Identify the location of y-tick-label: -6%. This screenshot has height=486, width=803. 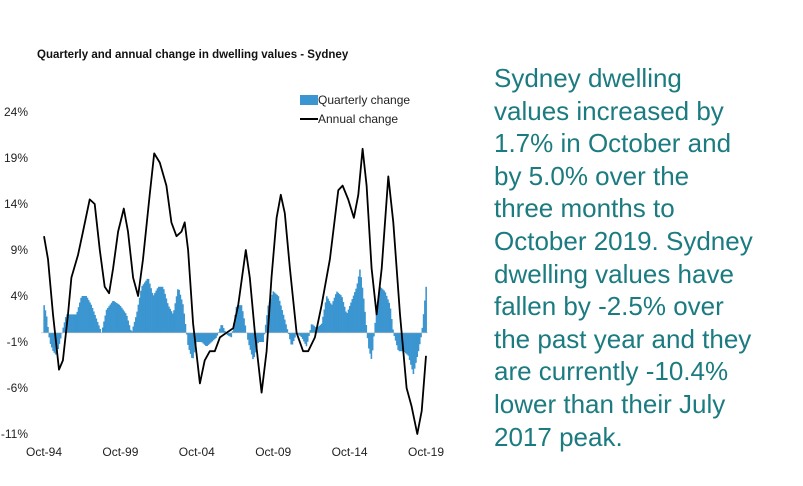
(18, 388).